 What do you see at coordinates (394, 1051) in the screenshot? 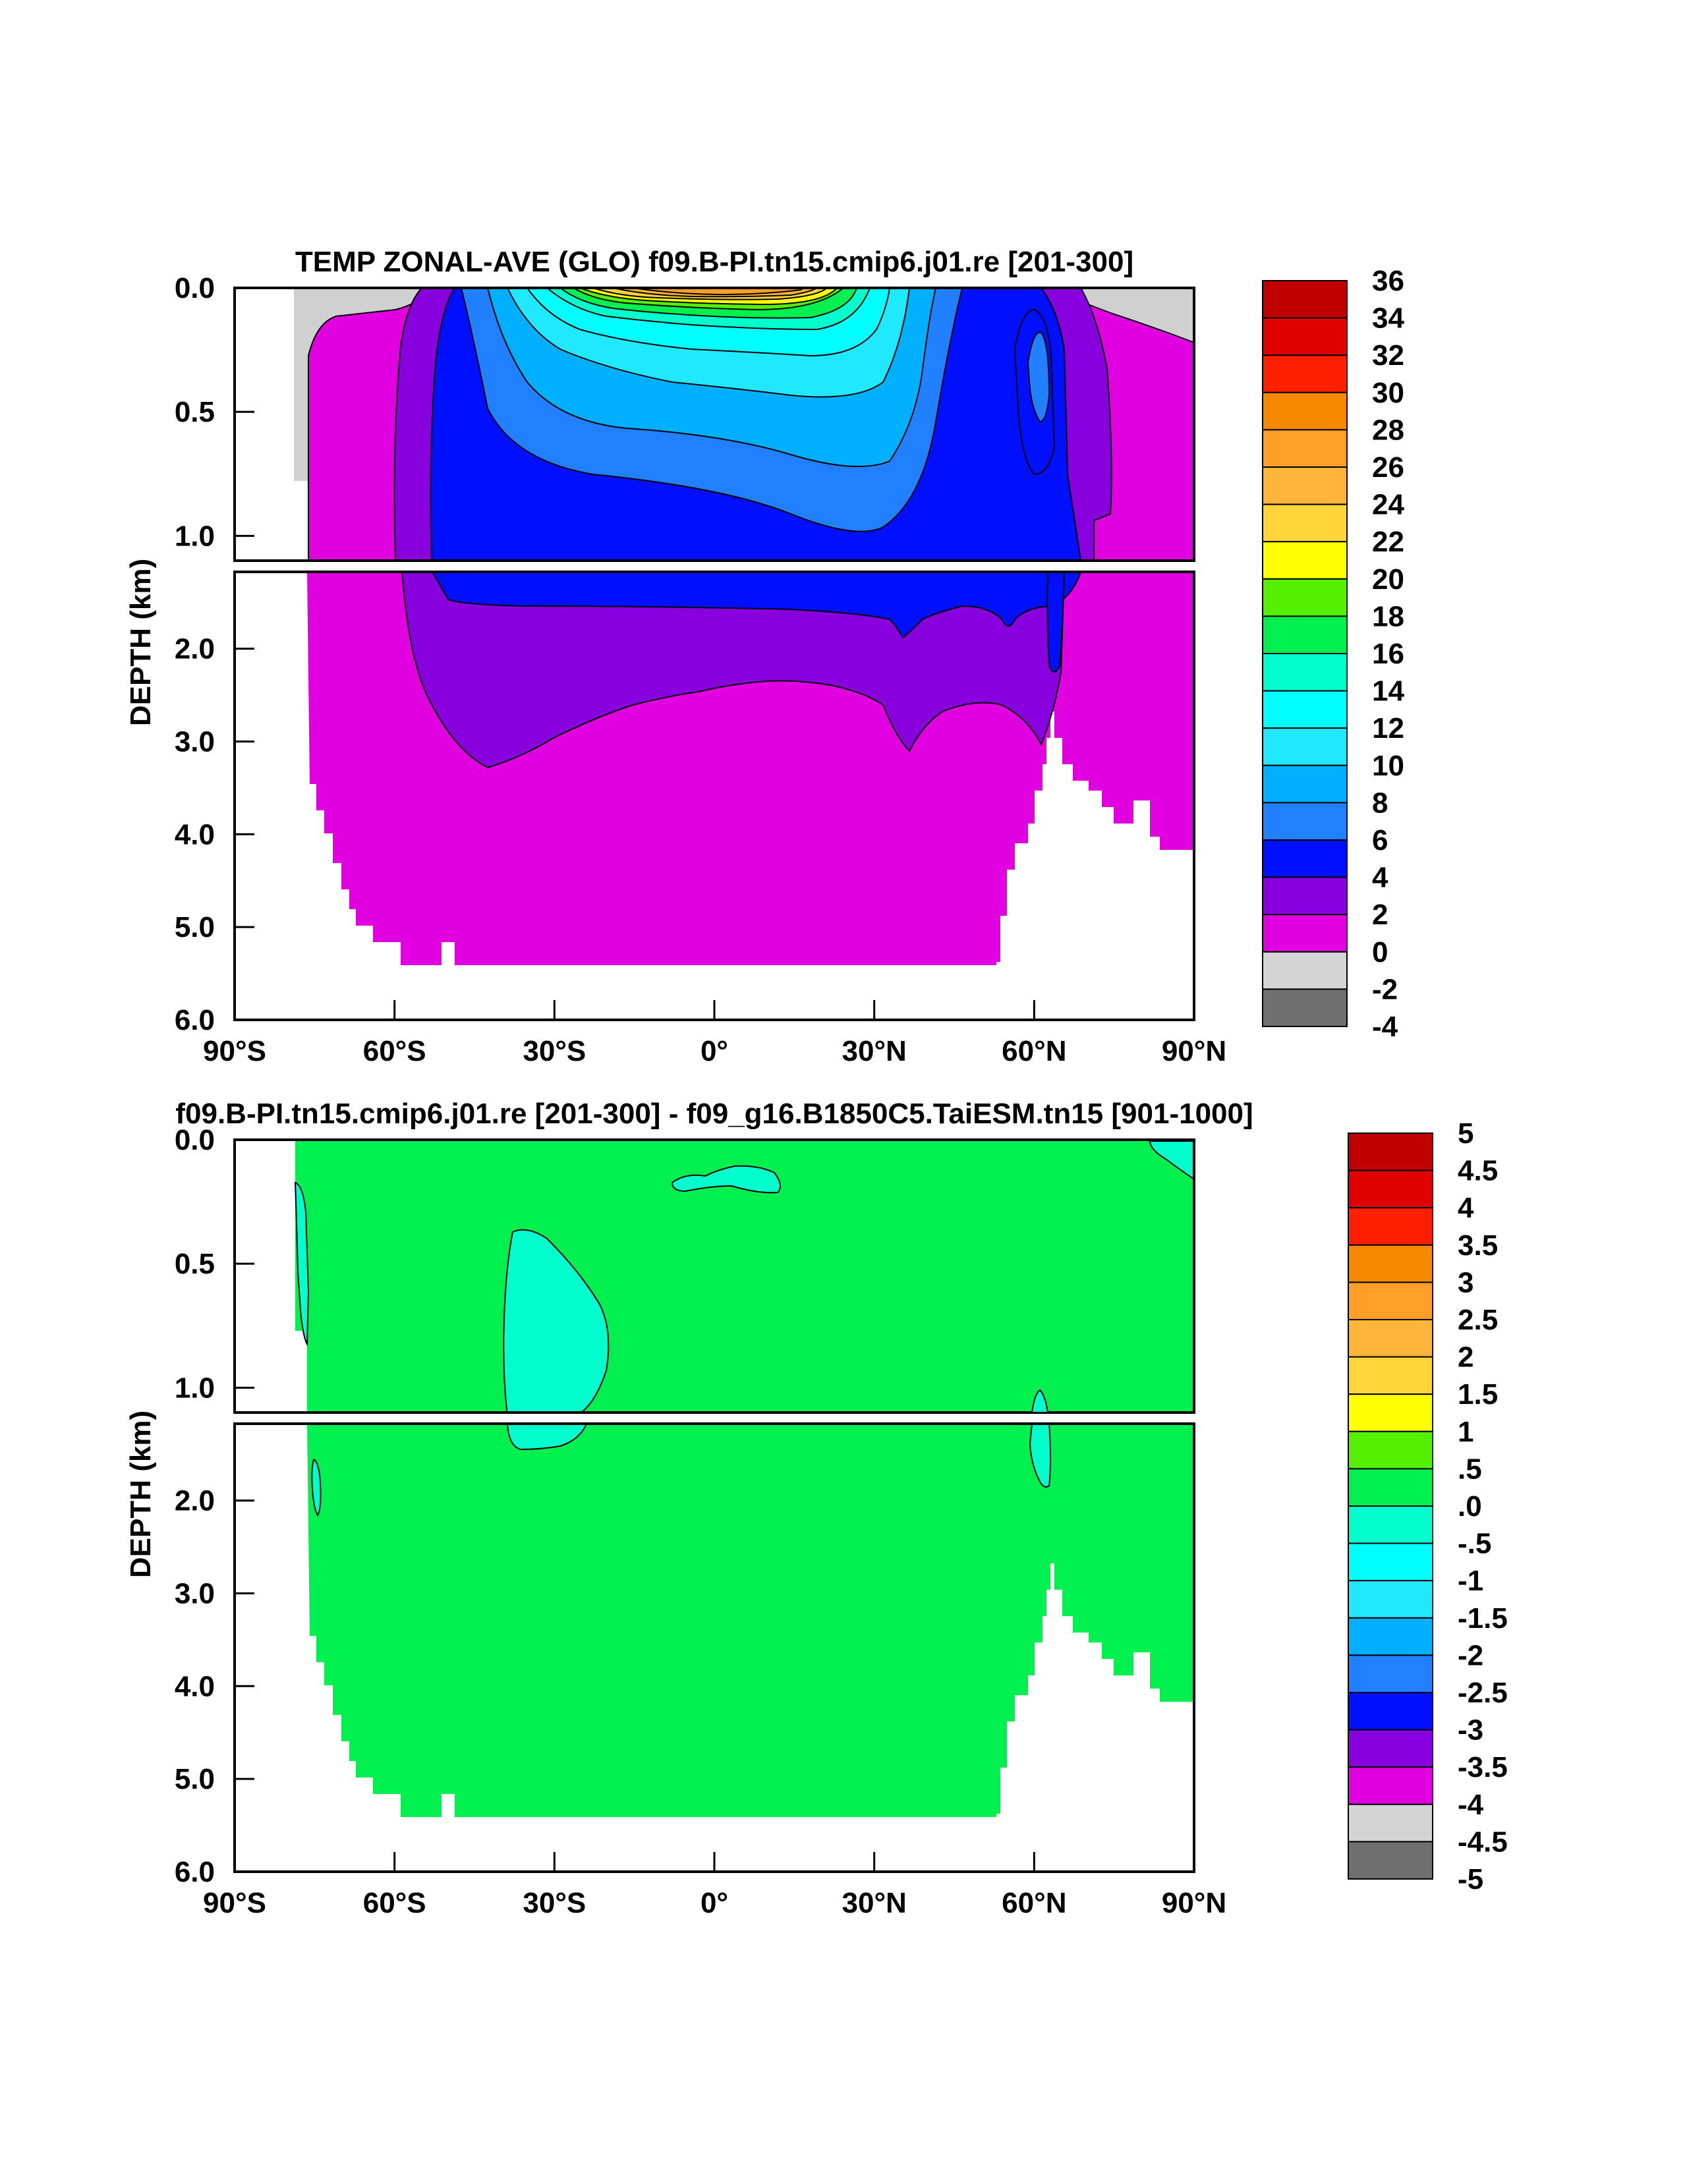
I see `x-tick-label: 60°S` at bounding box center [394, 1051].